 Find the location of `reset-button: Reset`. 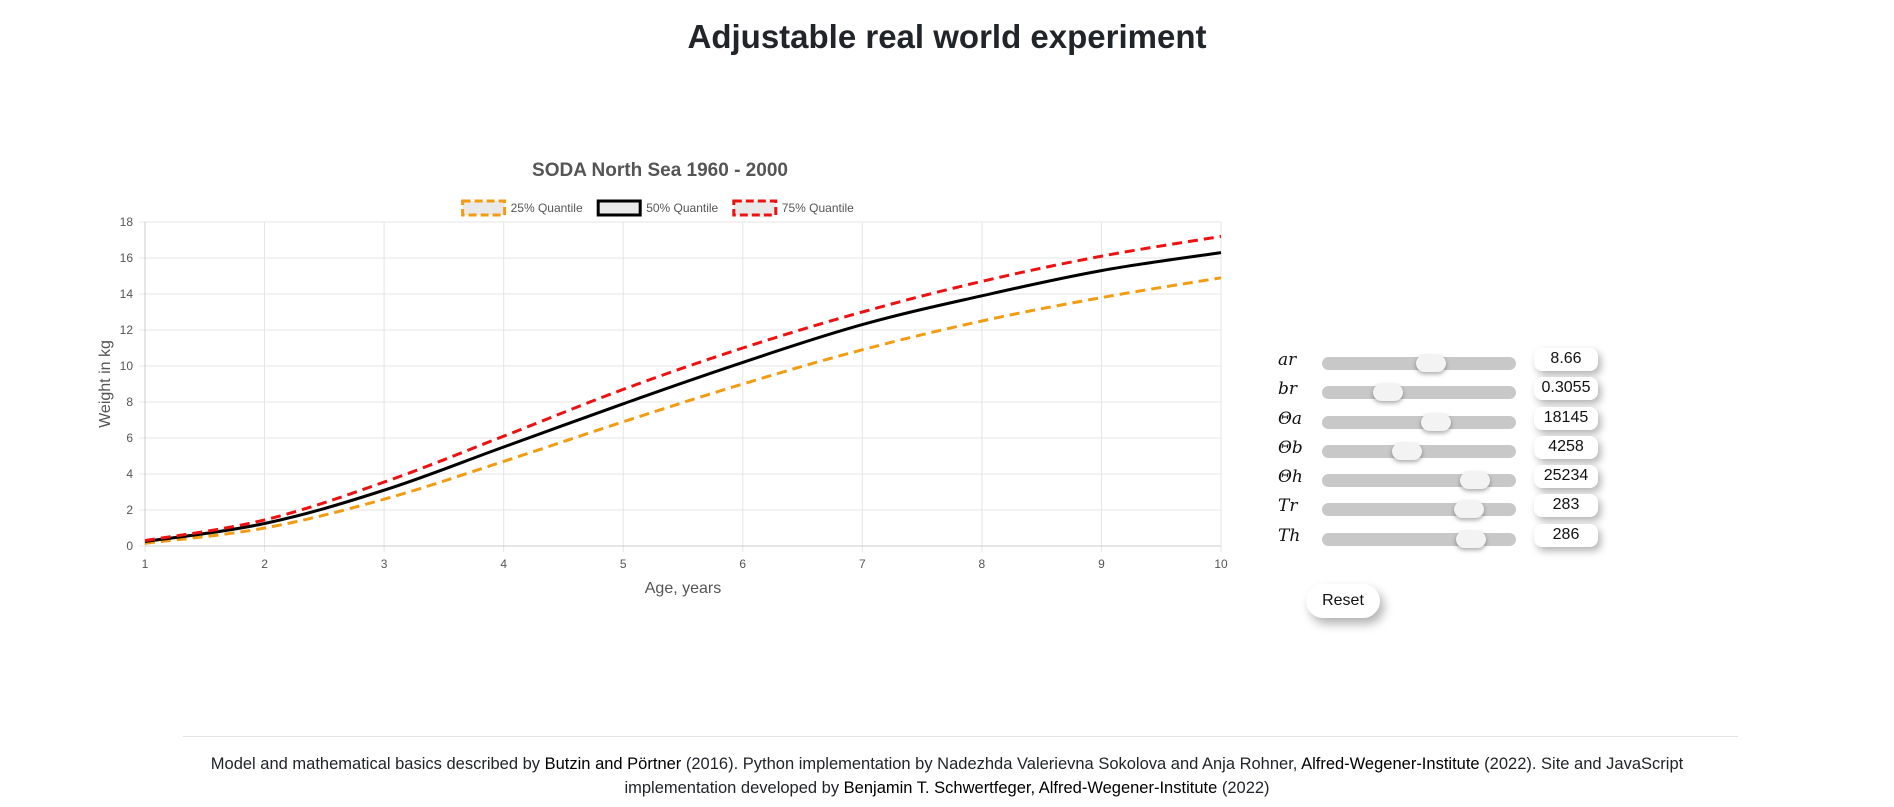

reset-button: Reset is located at coordinates (1343, 601).